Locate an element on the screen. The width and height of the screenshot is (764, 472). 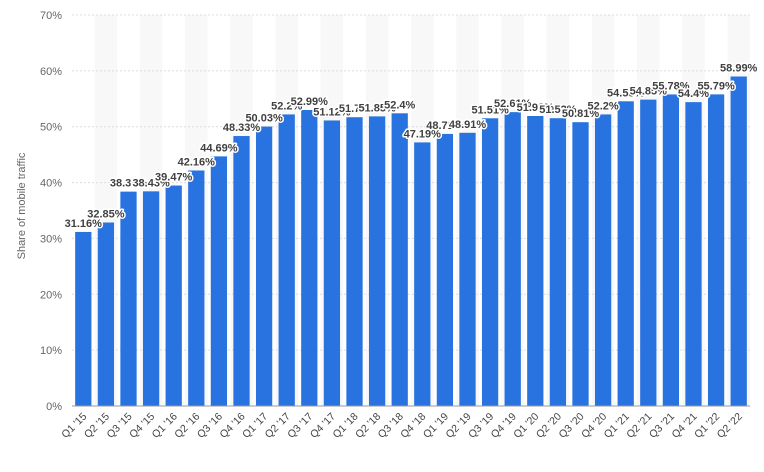
data-label: 52.61% is located at coordinates (513, 104).